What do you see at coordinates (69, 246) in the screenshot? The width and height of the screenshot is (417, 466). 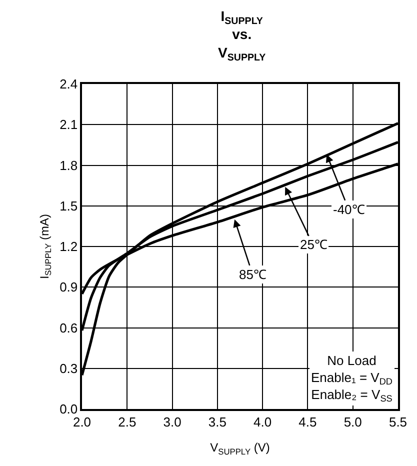 I see `y-tick-label: 1.2` at bounding box center [69, 246].